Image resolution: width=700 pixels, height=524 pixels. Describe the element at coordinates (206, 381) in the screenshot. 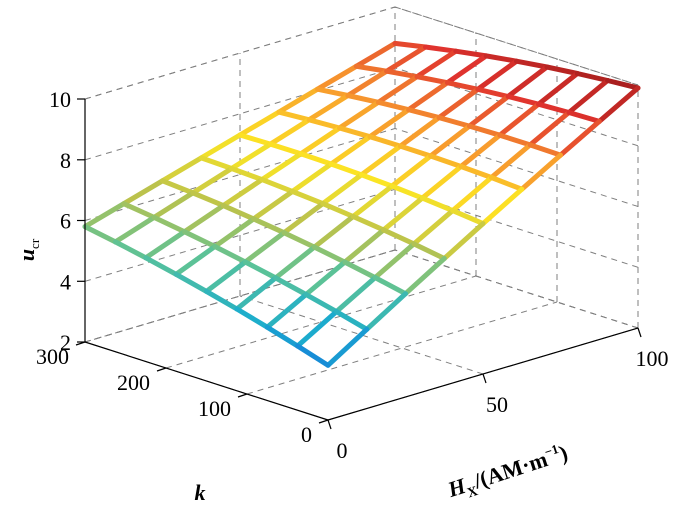

I see `y-axis-line` at that location.